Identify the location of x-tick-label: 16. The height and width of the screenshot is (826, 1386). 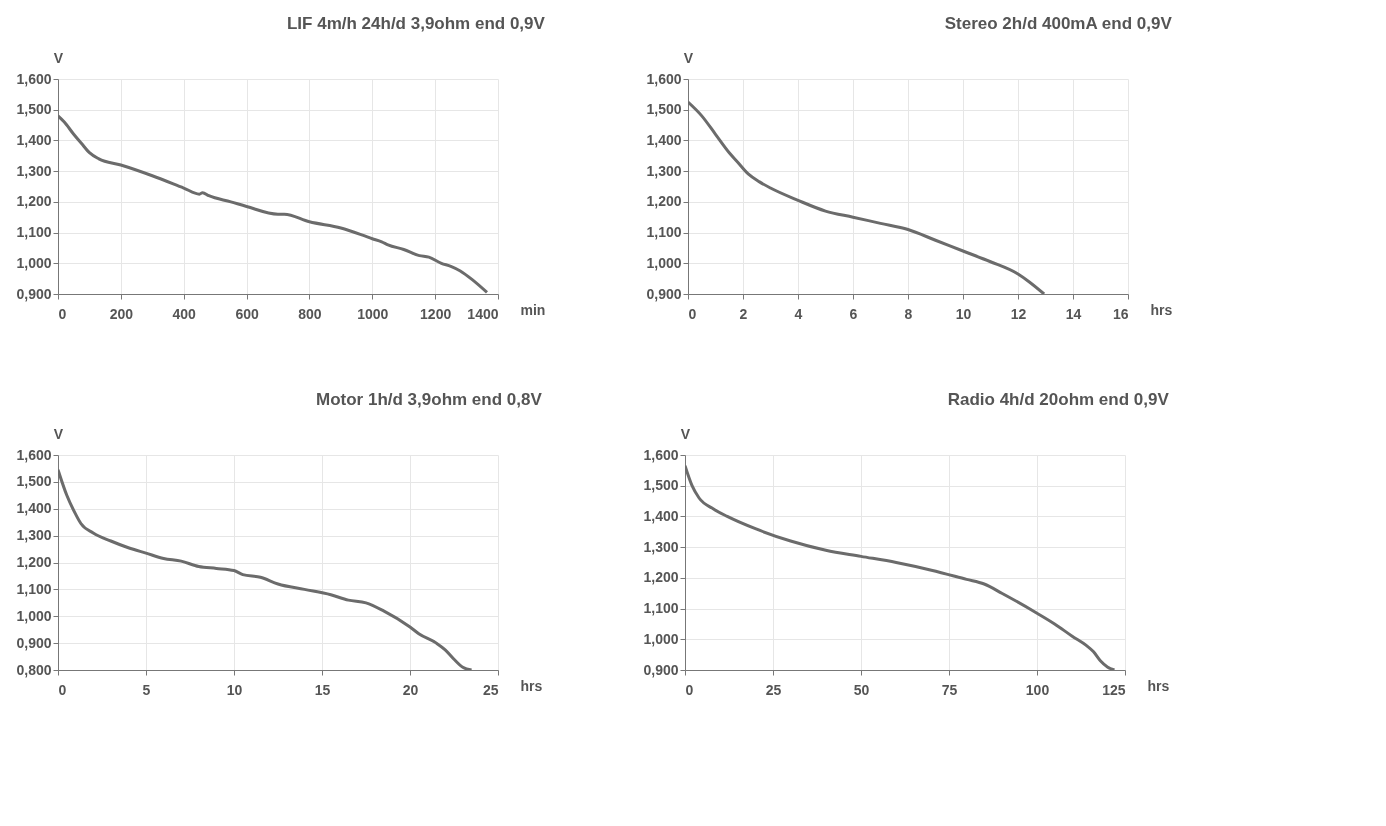
(1120, 313).